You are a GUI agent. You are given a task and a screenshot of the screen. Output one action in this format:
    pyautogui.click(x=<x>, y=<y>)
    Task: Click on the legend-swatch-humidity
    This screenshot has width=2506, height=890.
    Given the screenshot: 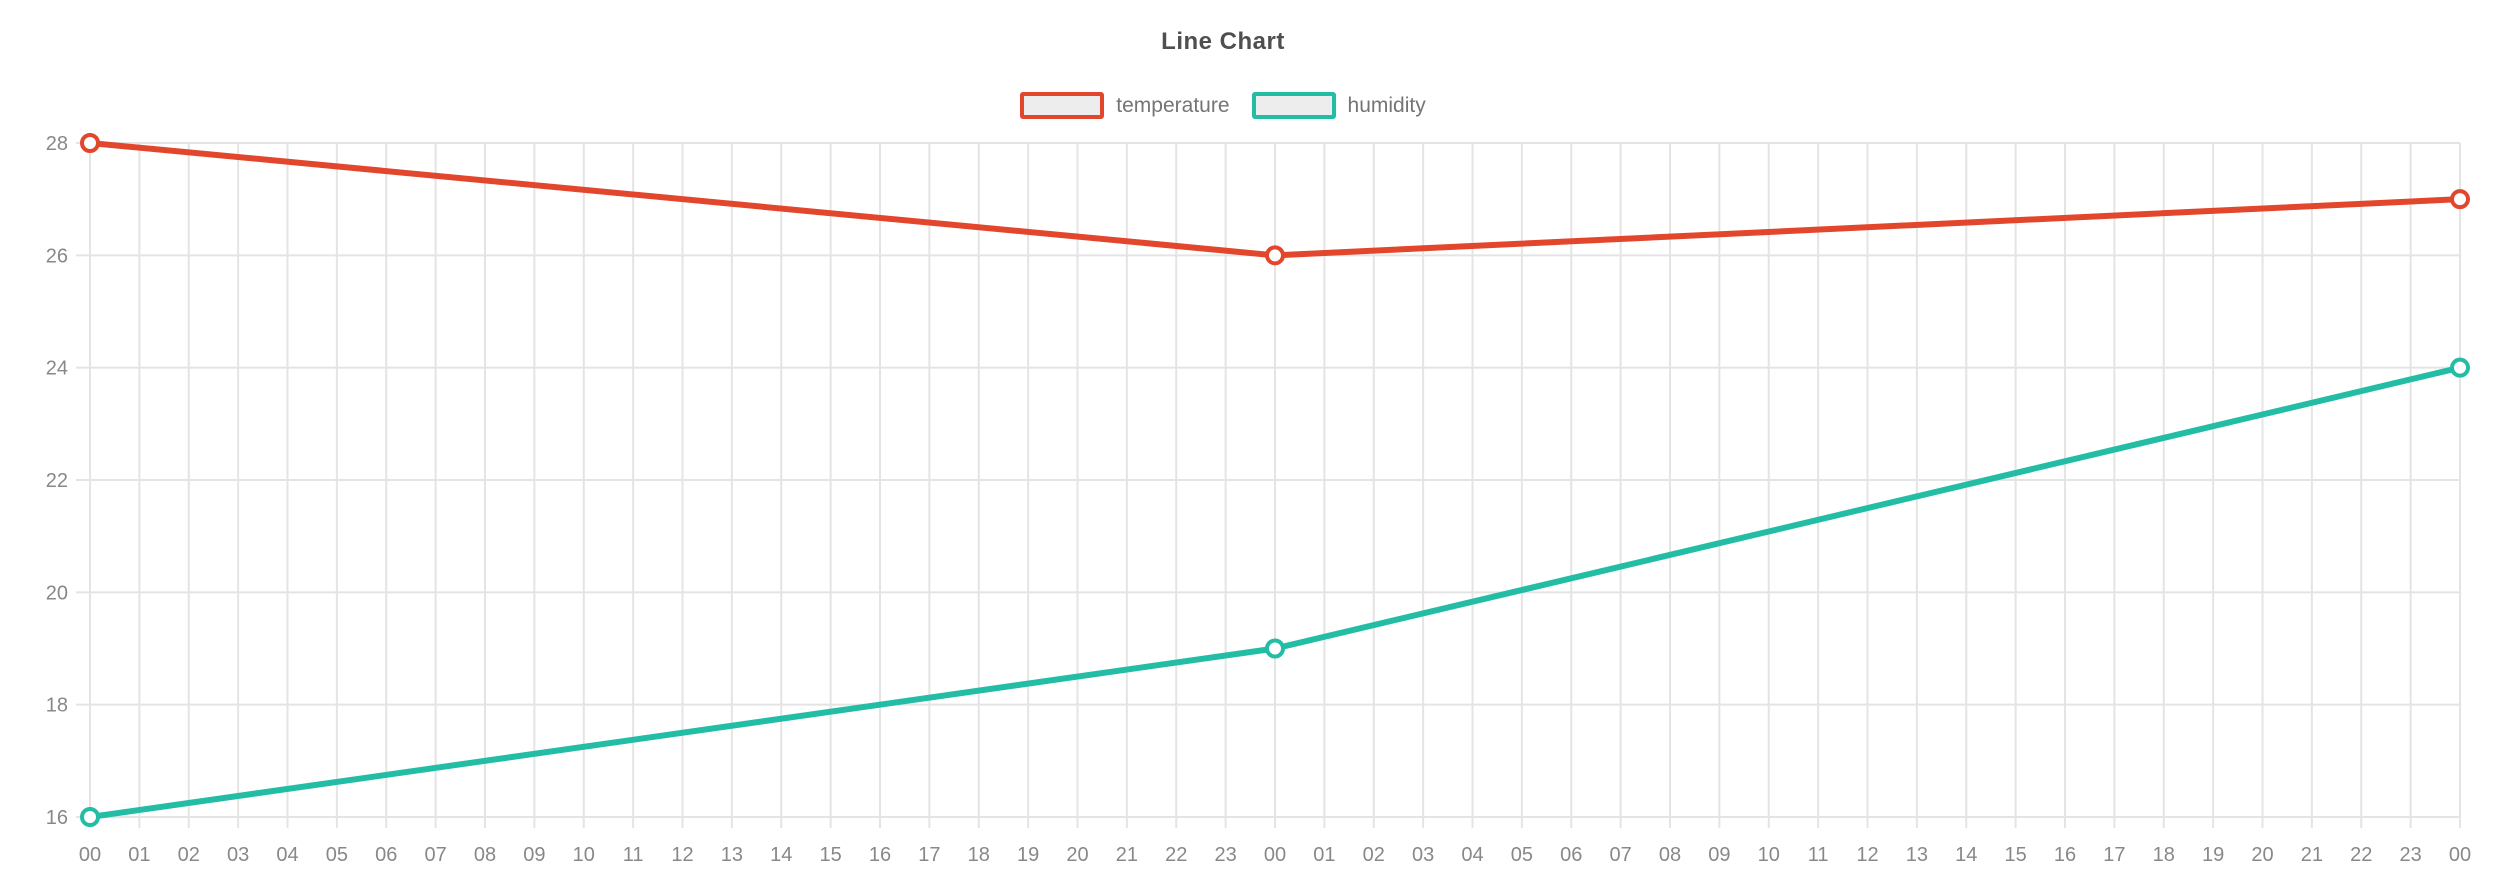 What is the action you would take?
    pyautogui.click(x=1293, y=105)
    